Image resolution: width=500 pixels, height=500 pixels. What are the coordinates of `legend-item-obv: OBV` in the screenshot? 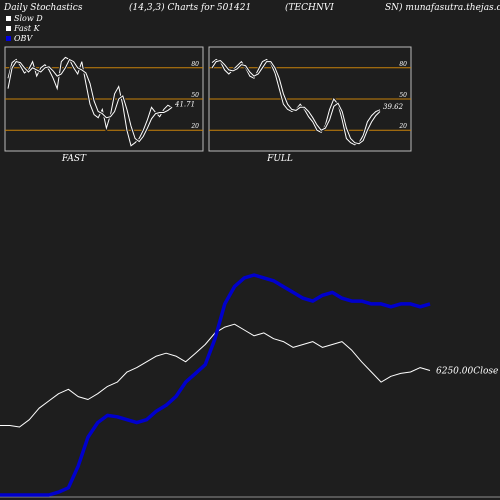 It's located at (19, 38).